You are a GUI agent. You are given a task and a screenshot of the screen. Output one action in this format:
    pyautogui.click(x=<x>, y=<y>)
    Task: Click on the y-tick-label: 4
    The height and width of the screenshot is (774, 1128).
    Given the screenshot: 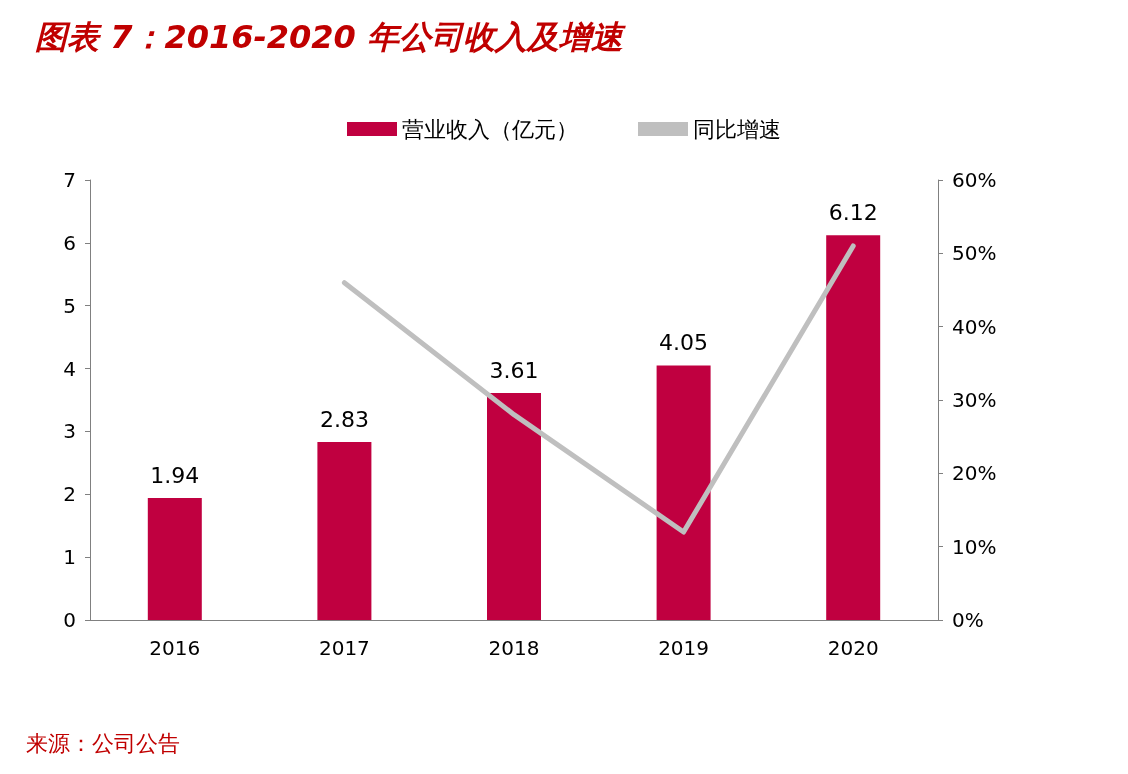 What is the action you would take?
    pyautogui.click(x=69, y=368)
    